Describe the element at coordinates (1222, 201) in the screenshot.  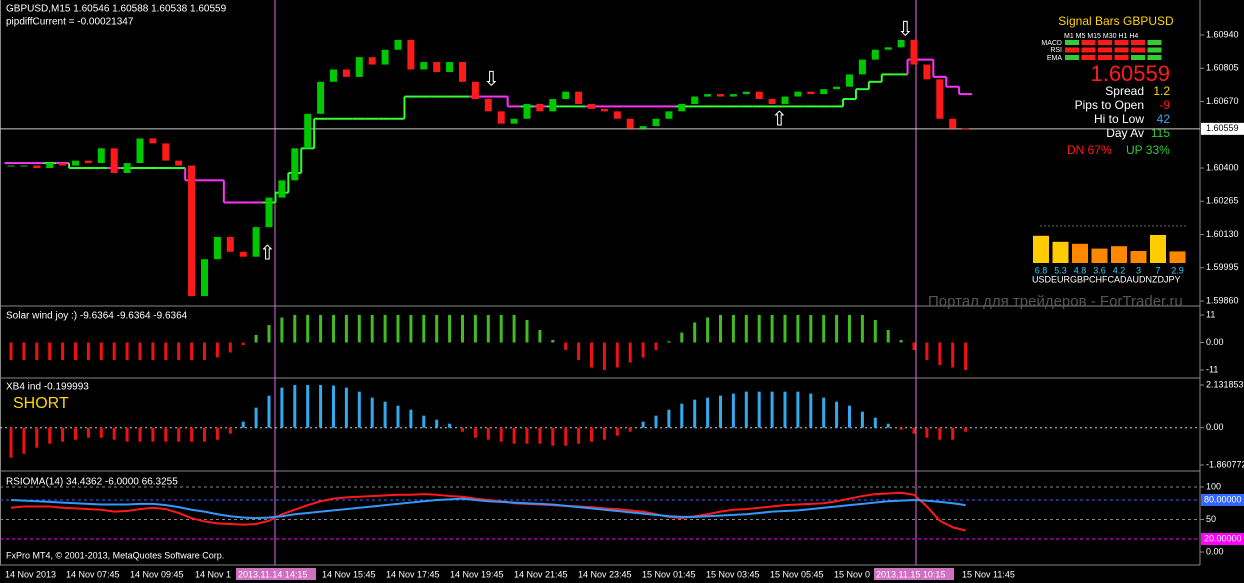
I see `y-tick-label: 1.60265` at that location.